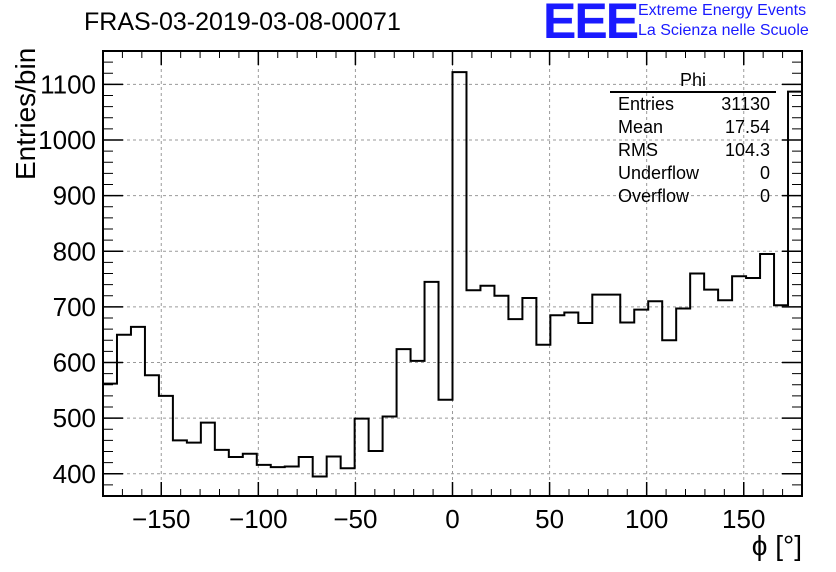 This screenshot has height=572, width=836. What do you see at coordinates (638, 150) in the screenshot?
I see `stats-label: RMS` at bounding box center [638, 150].